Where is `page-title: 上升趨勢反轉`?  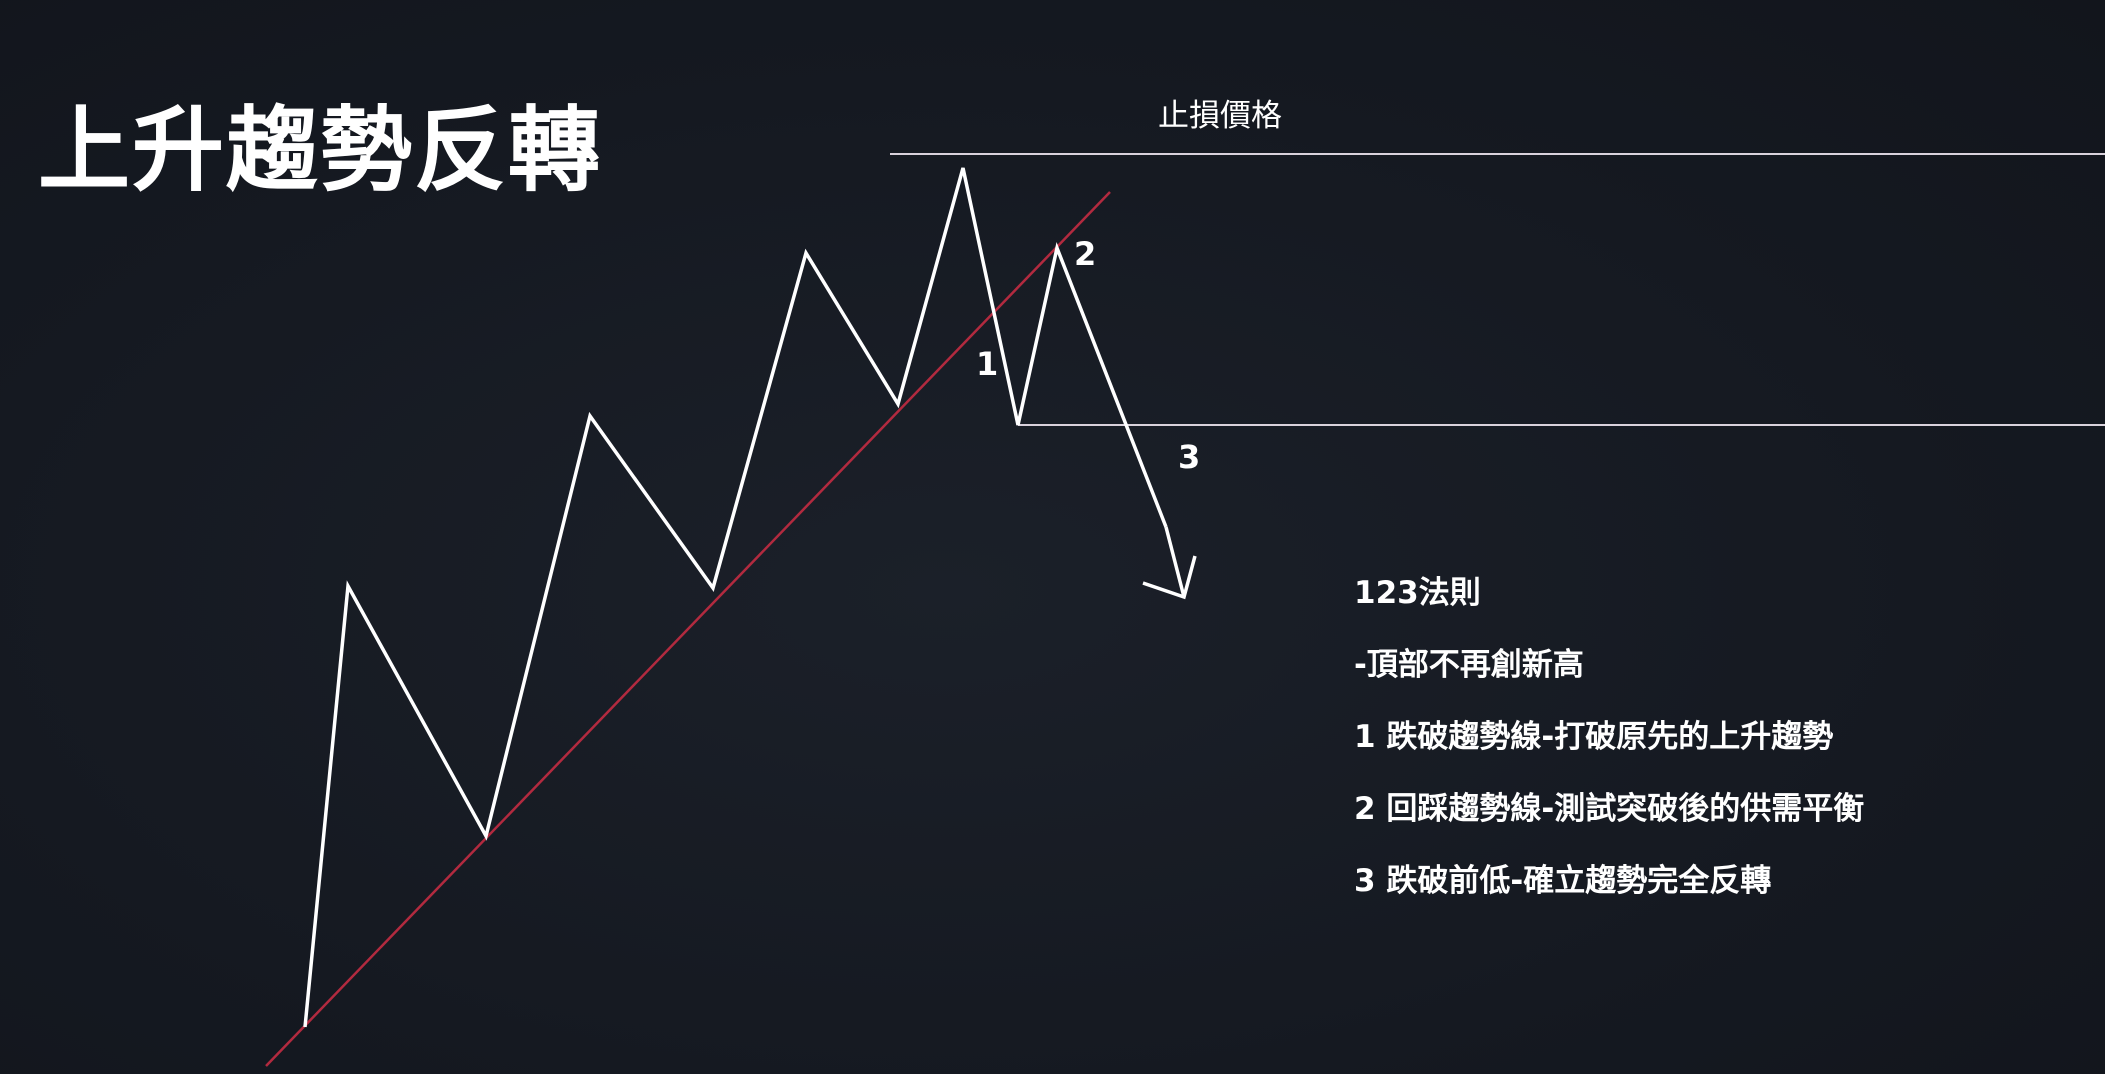
page-title: 上升趨勢反轉 is located at coordinates (320, 150).